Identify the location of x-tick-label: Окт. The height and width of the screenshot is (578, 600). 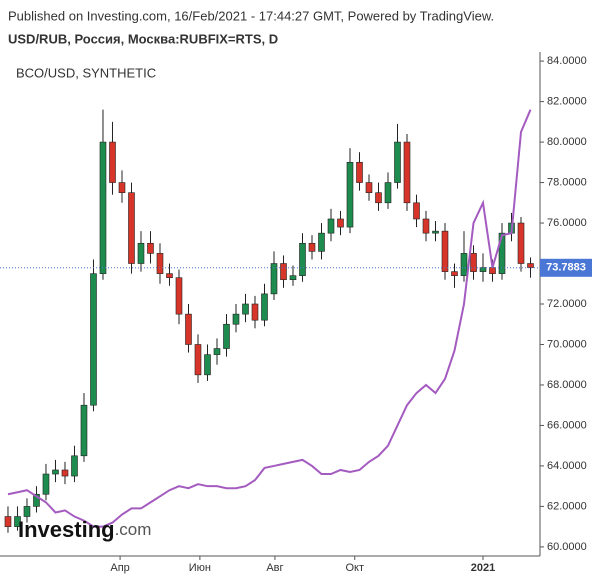
(354, 568).